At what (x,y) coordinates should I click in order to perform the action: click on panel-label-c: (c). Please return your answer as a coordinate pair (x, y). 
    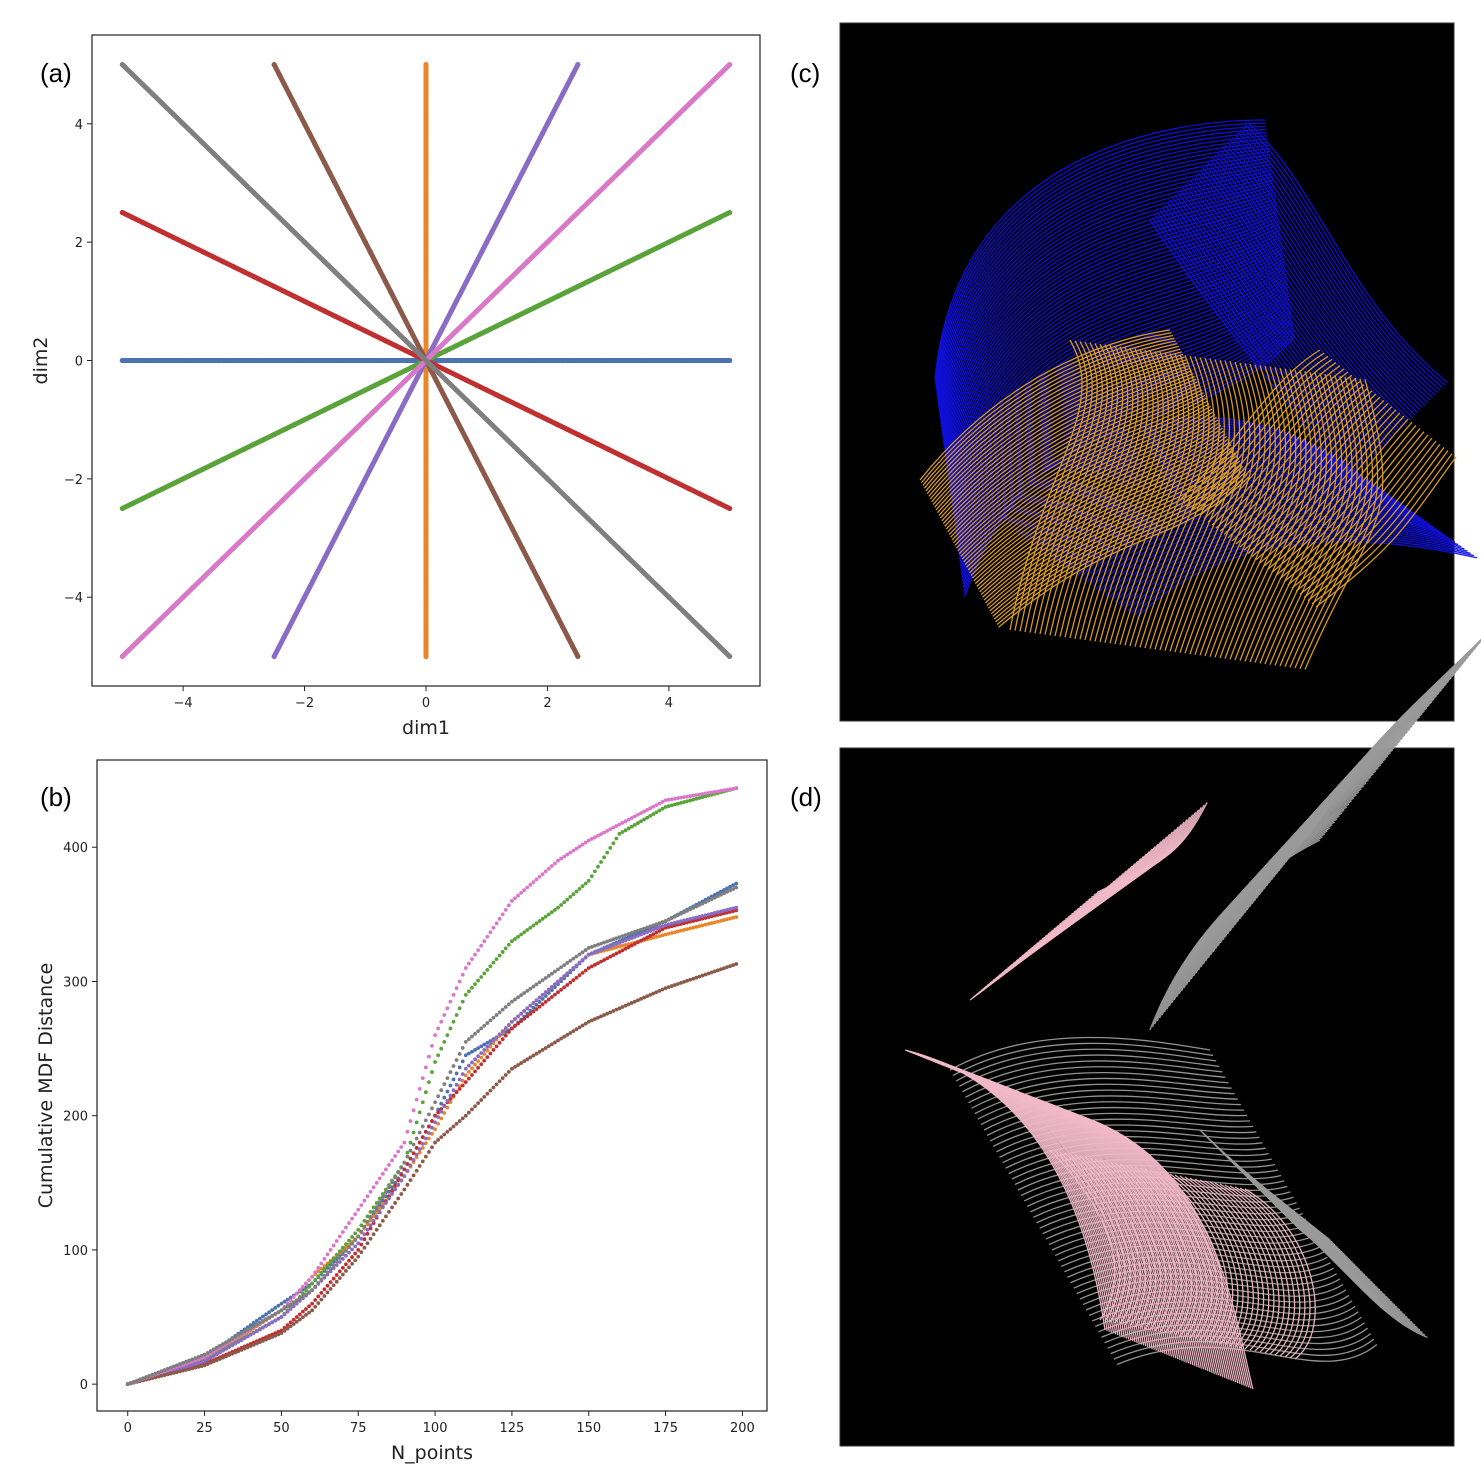
    Looking at the image, I should click on (805, 73).